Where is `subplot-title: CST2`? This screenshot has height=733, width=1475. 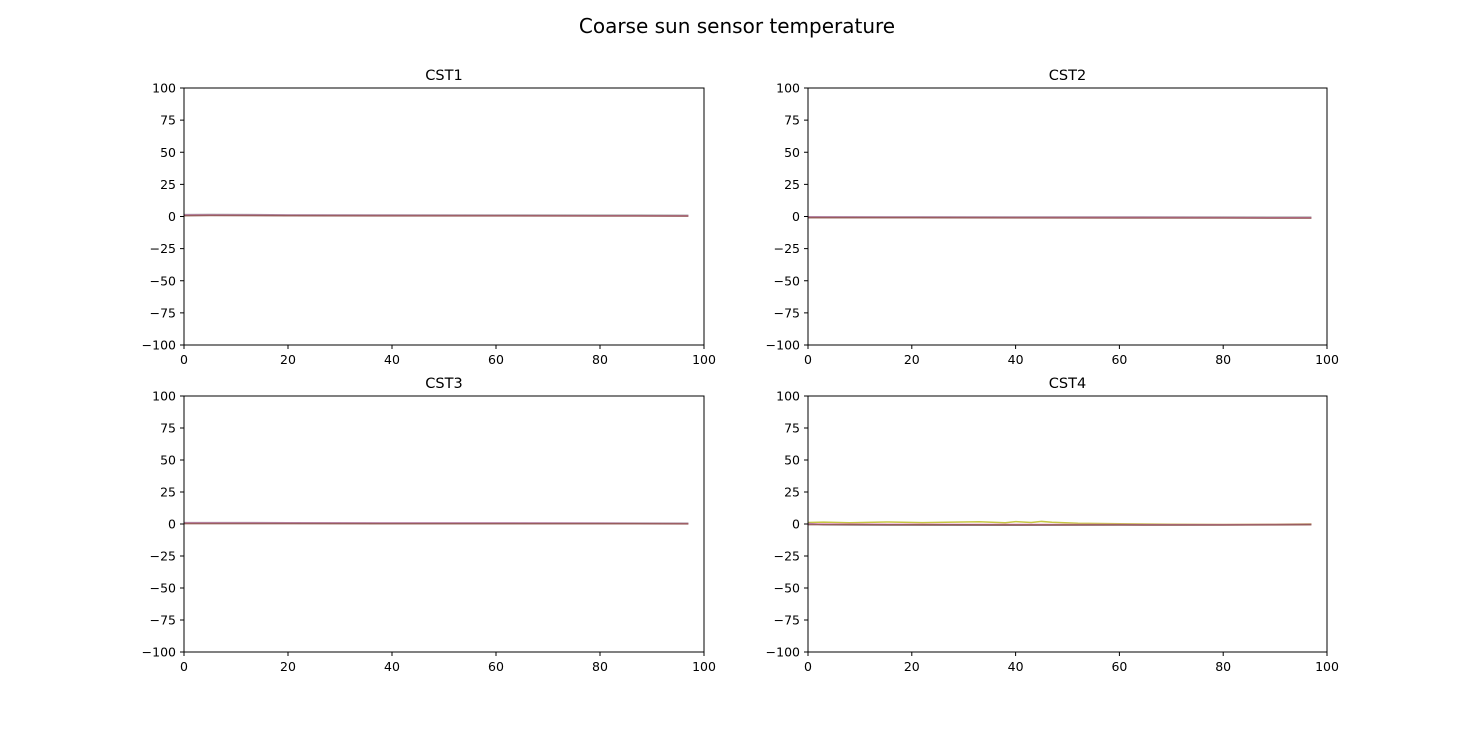
subplot-title: CST2 is located at coordinates (1067, 76).